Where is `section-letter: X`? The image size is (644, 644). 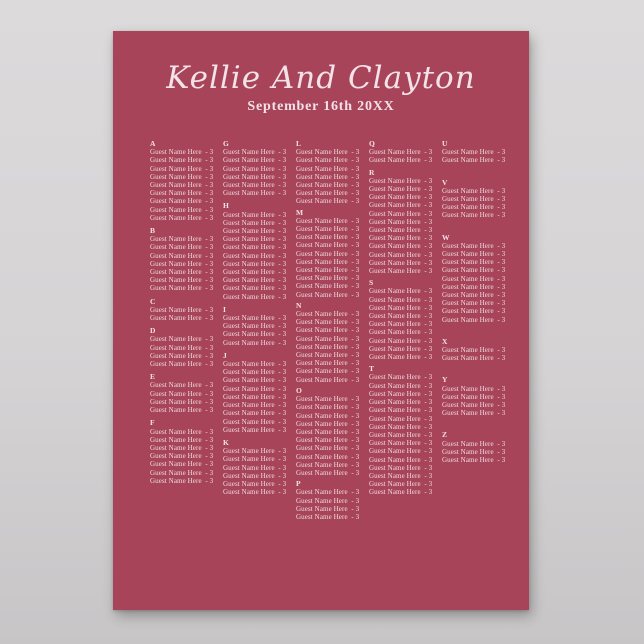 section-letter: X is located at coordinates (445, 341).